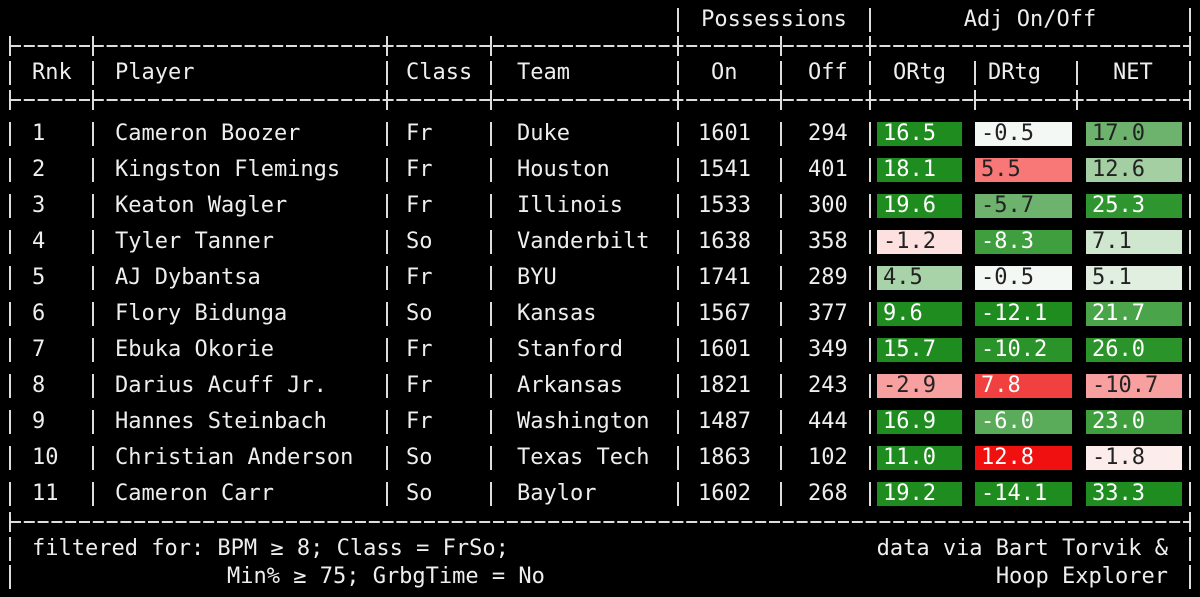 The height and width of the screenshot is (597, 1200). I want to click on rating-value: -0.5, so click(1007, 277).